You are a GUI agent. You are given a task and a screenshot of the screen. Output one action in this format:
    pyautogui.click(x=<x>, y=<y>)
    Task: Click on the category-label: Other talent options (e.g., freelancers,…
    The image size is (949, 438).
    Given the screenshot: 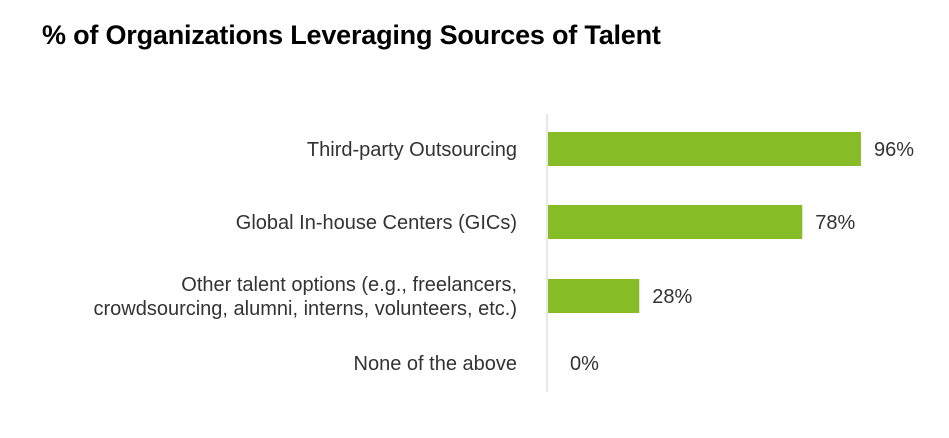 What is the action you would take?
    pyautogui.click(x=305, y=297)
    